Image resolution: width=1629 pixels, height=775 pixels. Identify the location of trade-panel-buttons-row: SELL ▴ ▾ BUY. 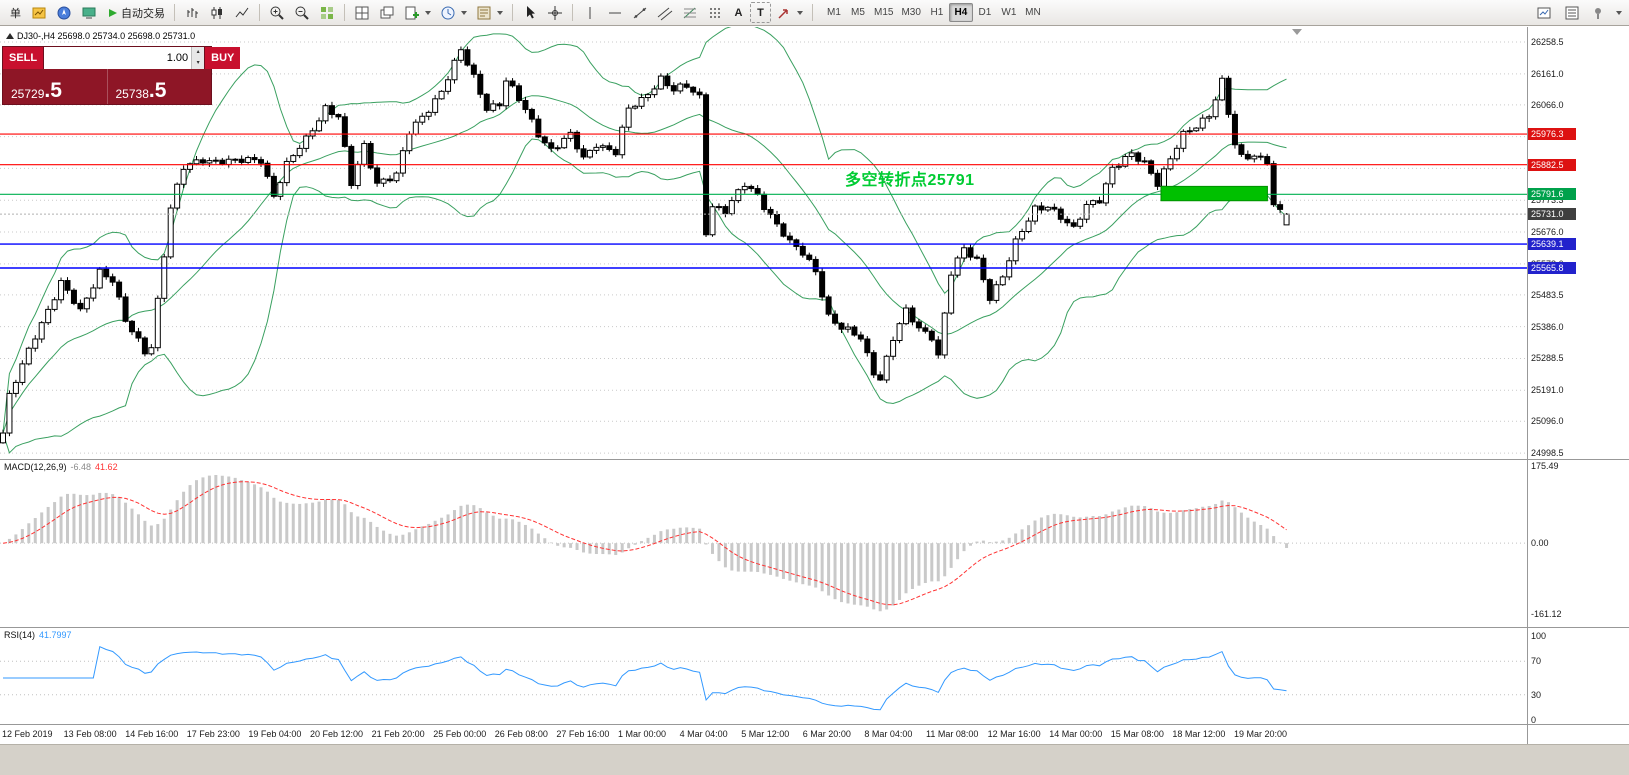
(122, 58).